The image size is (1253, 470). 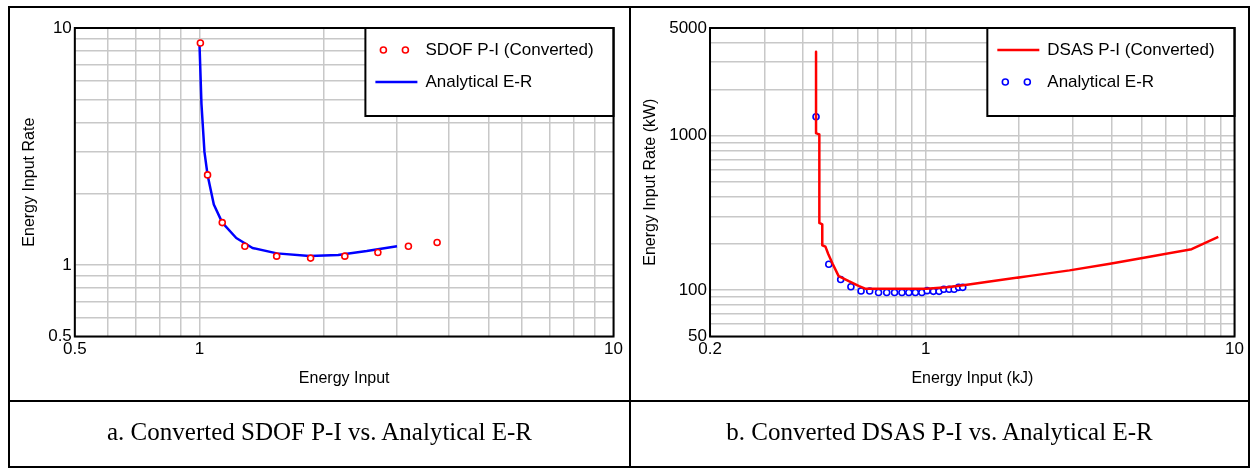 What do you see at coordinates (939, 433) in the screenshot?
I see `text: b. Converted DSAS P-I vs. Analytical E-R` at bounding box center [939, 433].